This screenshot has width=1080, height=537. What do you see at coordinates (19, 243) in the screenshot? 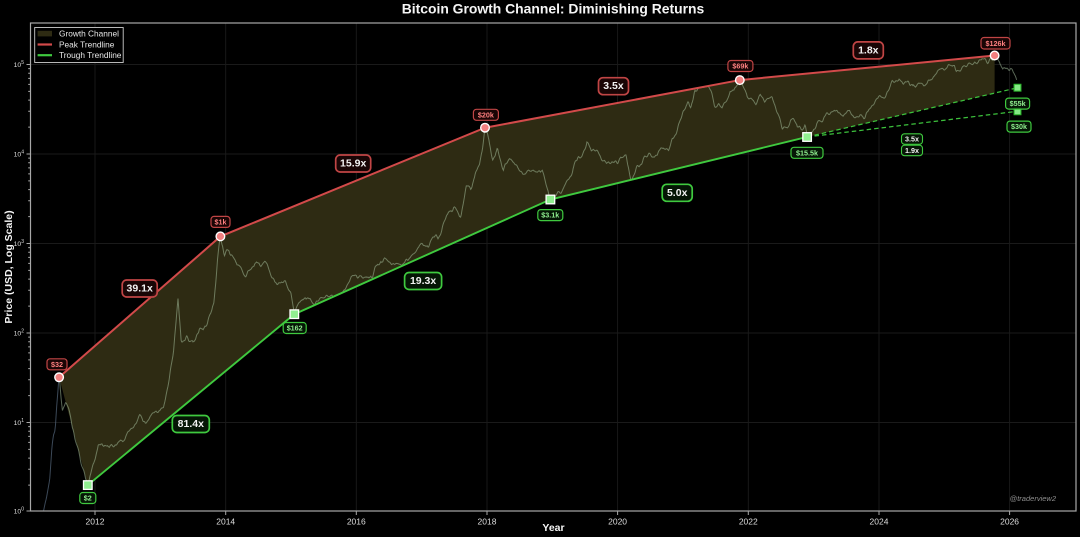
I see `svg-text: 10³` at bounding box center [19, 243].